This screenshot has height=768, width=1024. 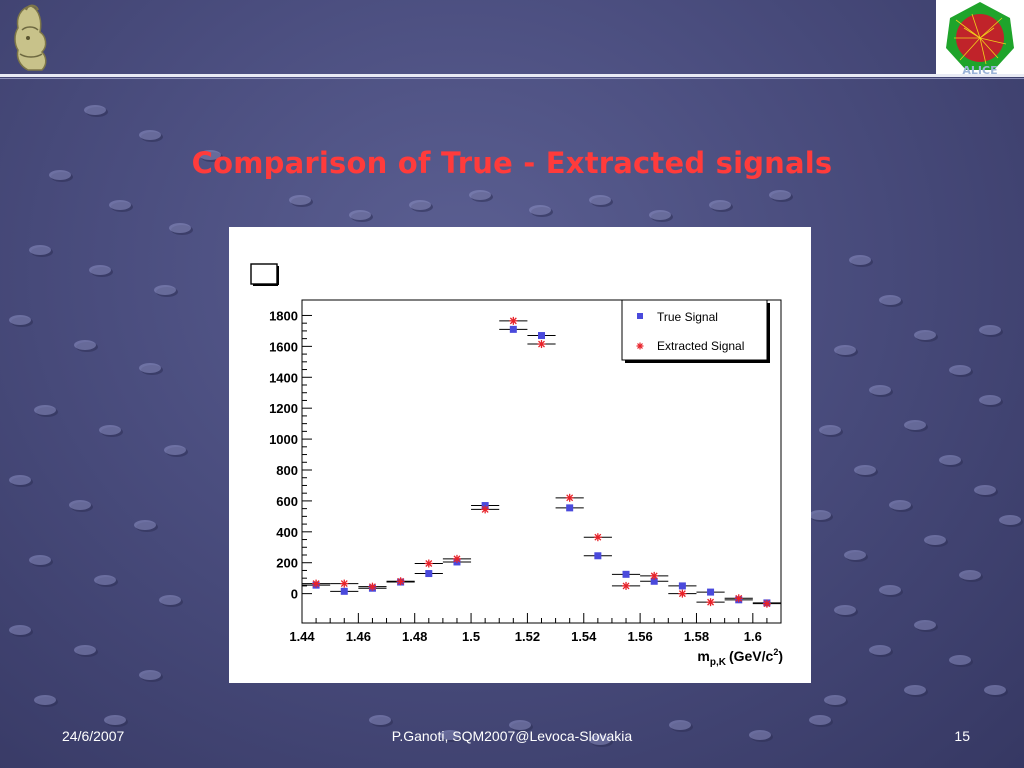 What do you see at coordinates (639, 636) in the screenshot?
I see `x-tick-label: 1.56` at bounding box center [639, 636].